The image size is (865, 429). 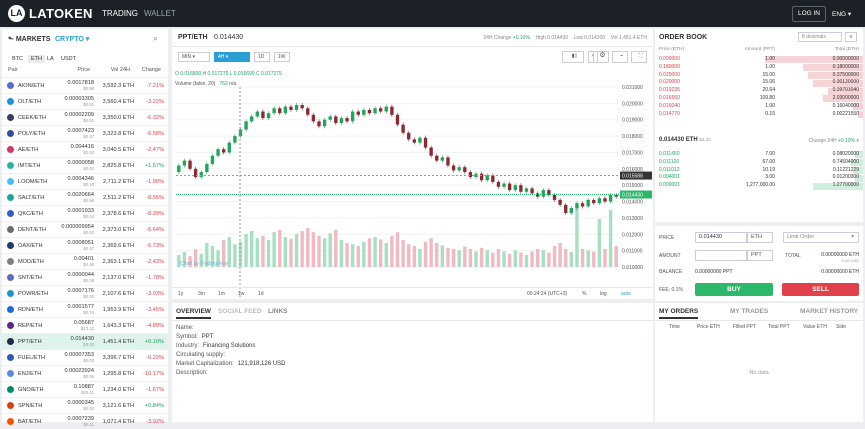 I want to click on market-row: CEEK/ETH 0.00002209 $0.01 3,350.0 ETH -6.32%, so click(x=85, y=117).